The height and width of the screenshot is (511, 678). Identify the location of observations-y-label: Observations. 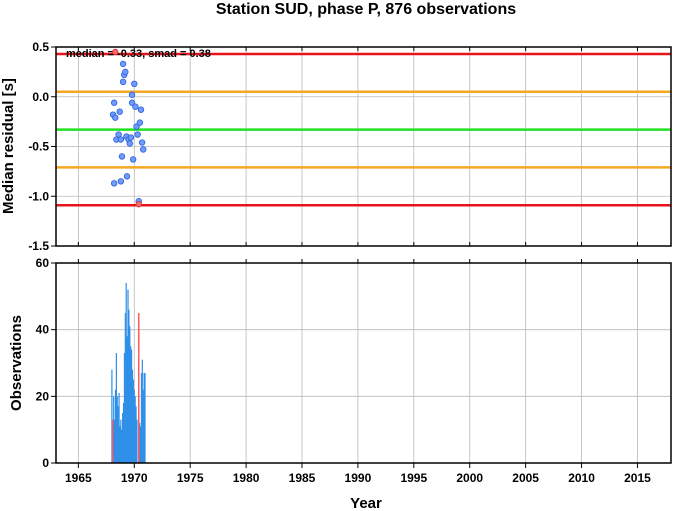
(16, 363).